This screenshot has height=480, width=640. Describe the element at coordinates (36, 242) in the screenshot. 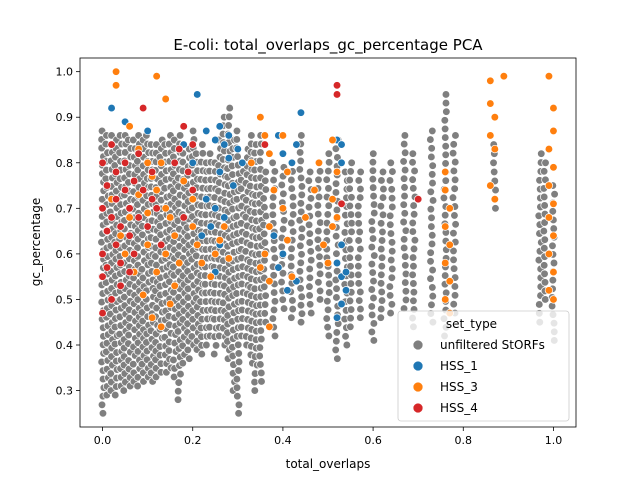

I see `y-axis-label: gc_percentage` at that location.